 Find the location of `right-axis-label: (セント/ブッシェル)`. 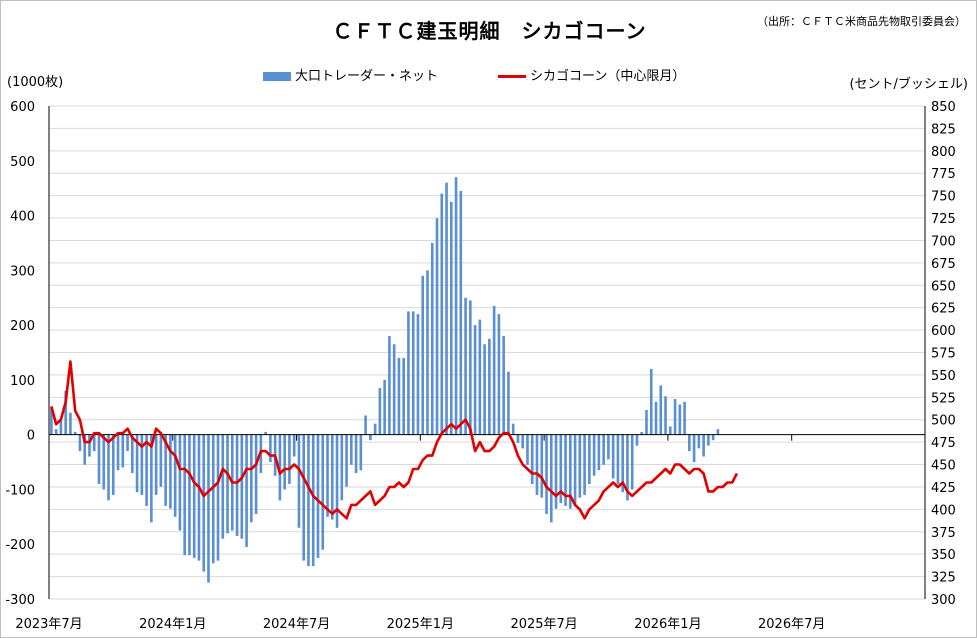

right-axis-label: (セント/ブッシェル) is located at coordinates (908, 84).